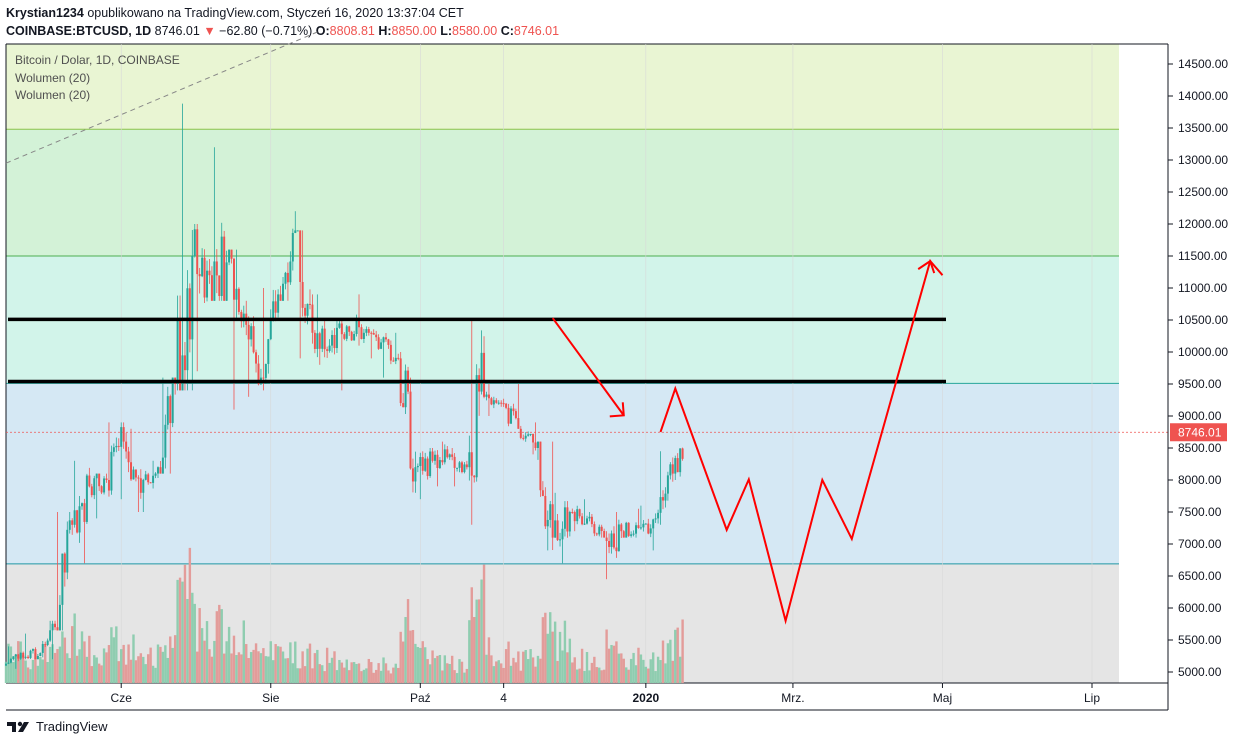  I want to click on price-tick-label: 10000.00, so click(1203, 352).